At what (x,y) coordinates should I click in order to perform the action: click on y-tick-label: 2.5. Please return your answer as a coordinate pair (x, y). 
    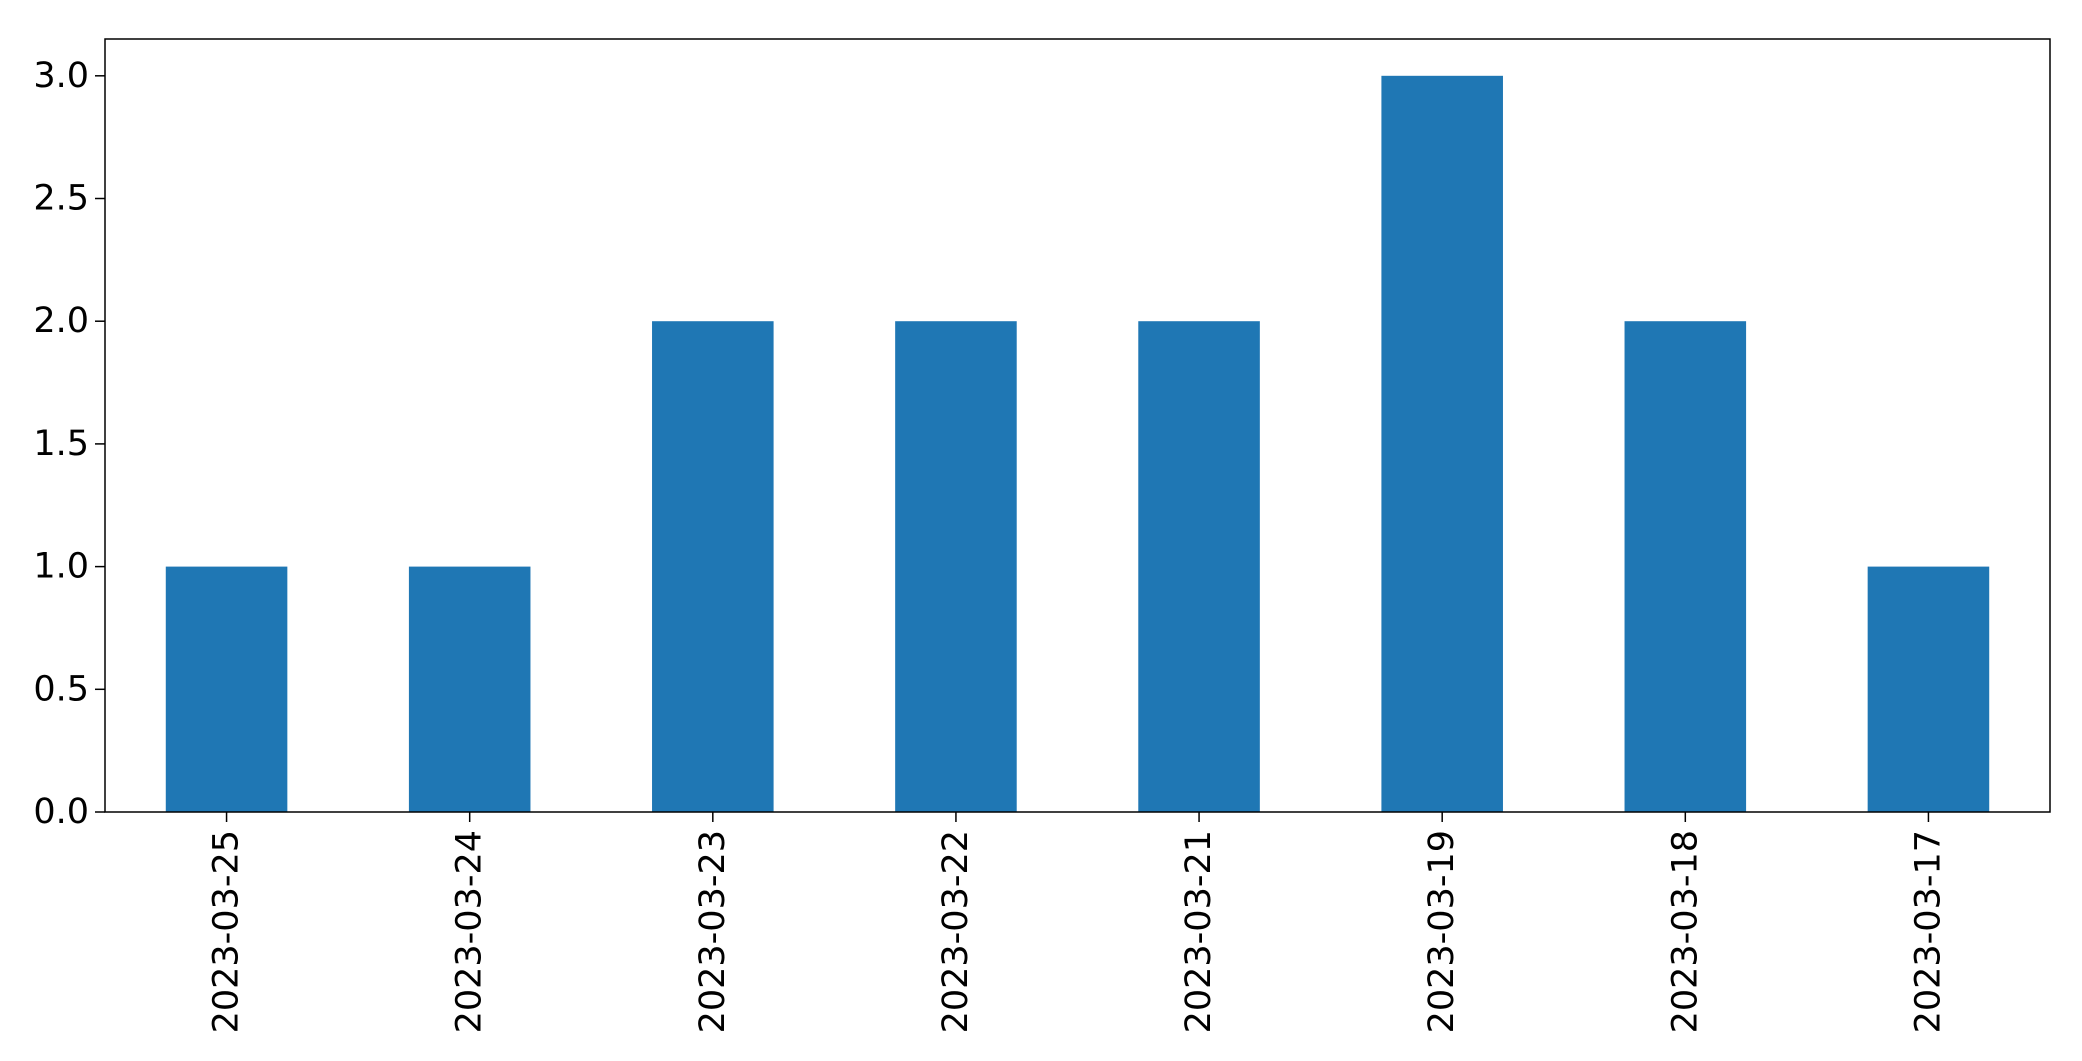
    Looking at the image, I should click on (61, 199).